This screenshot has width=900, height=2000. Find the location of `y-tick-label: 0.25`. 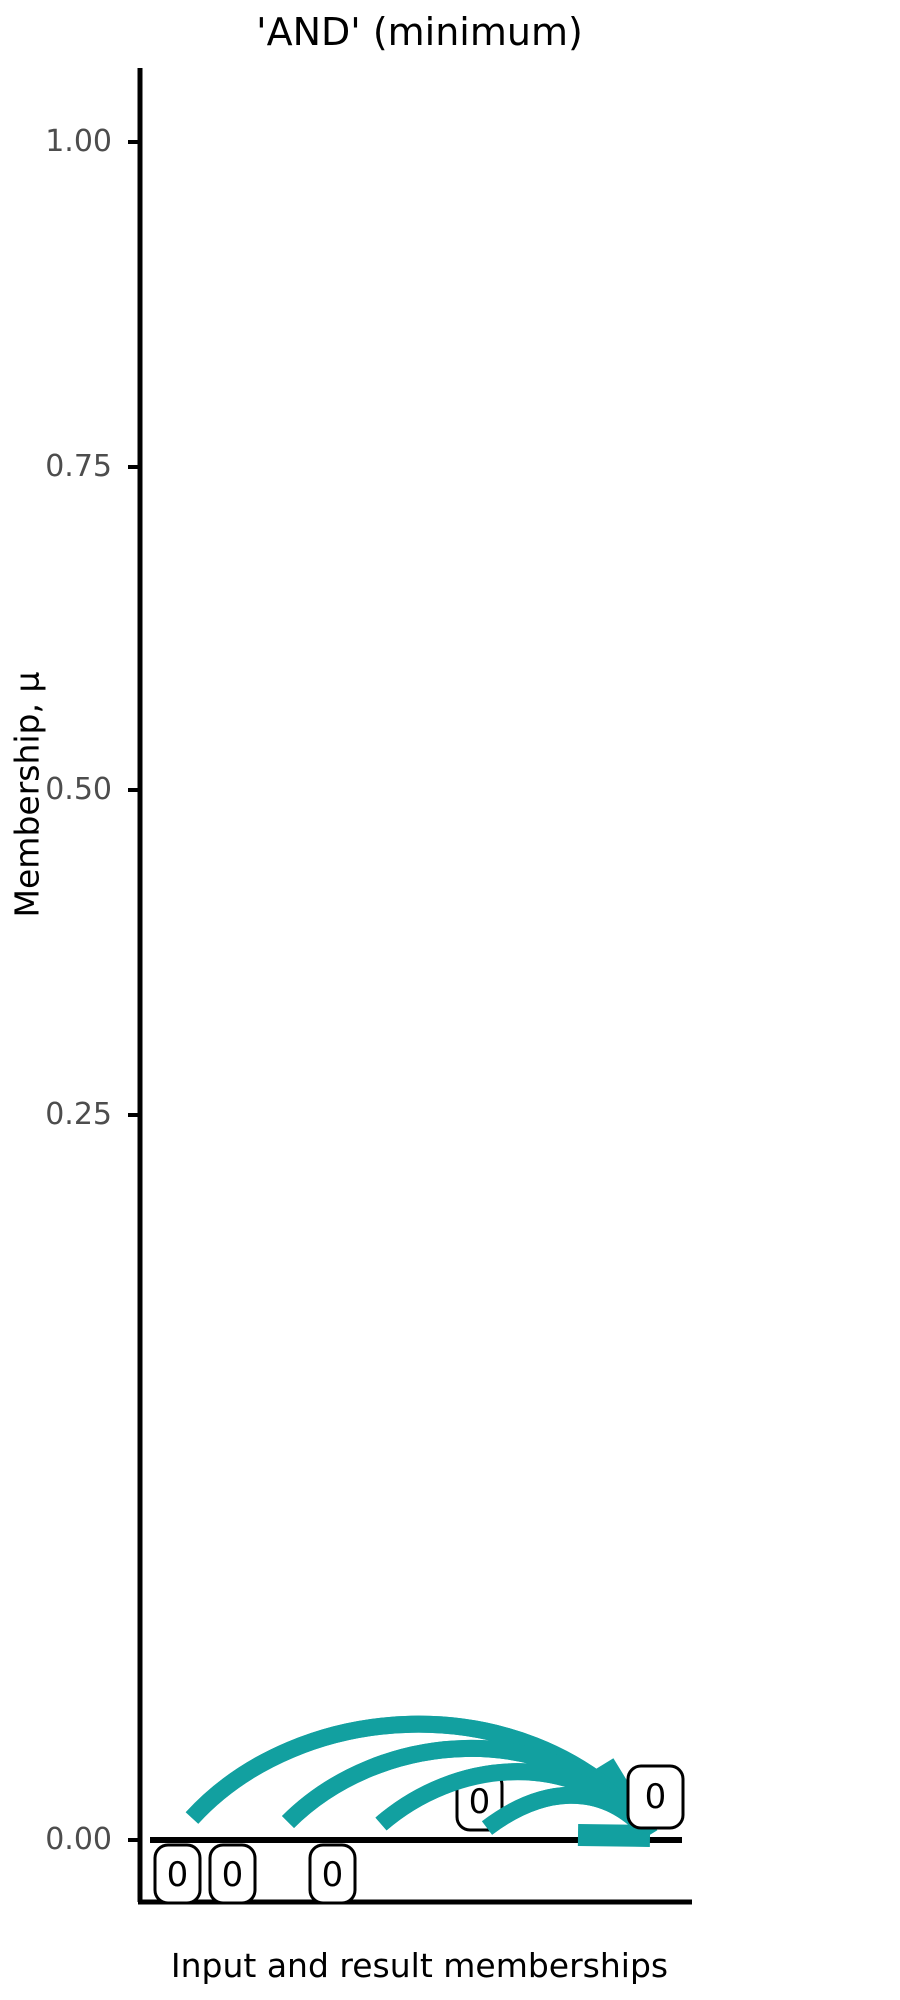

y-tick-label: 0.25 is located at coordinates (78, 1114).